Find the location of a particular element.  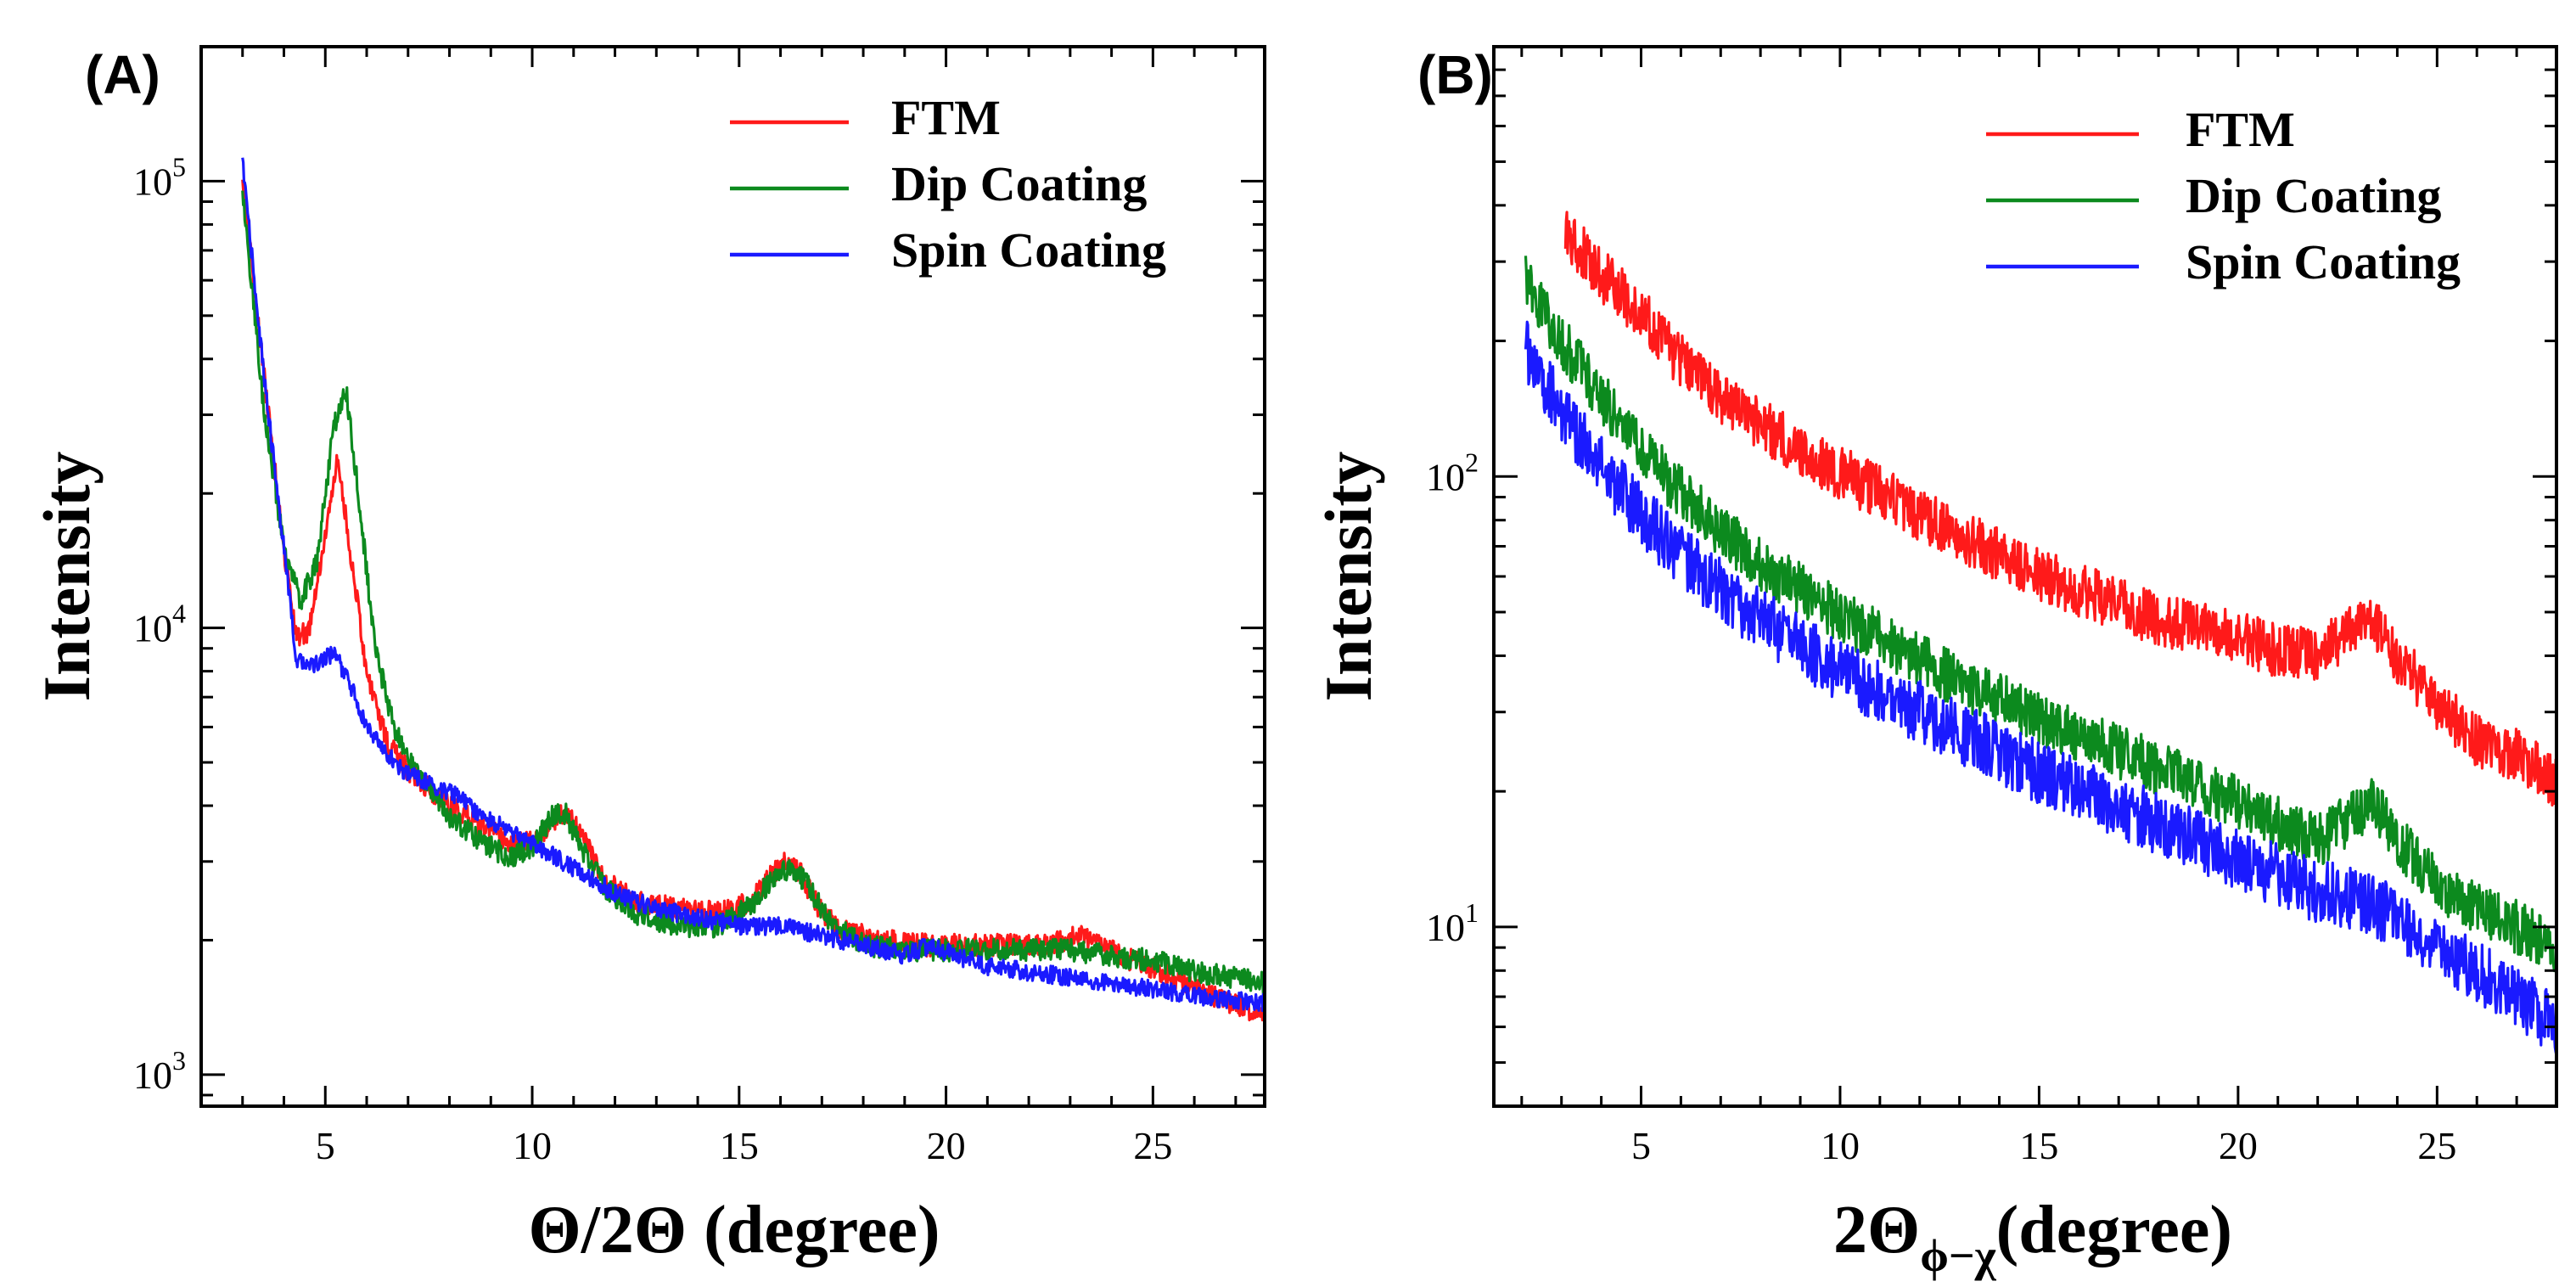

y-tick-label: 10⁵ is located at coordinates (159, 177).